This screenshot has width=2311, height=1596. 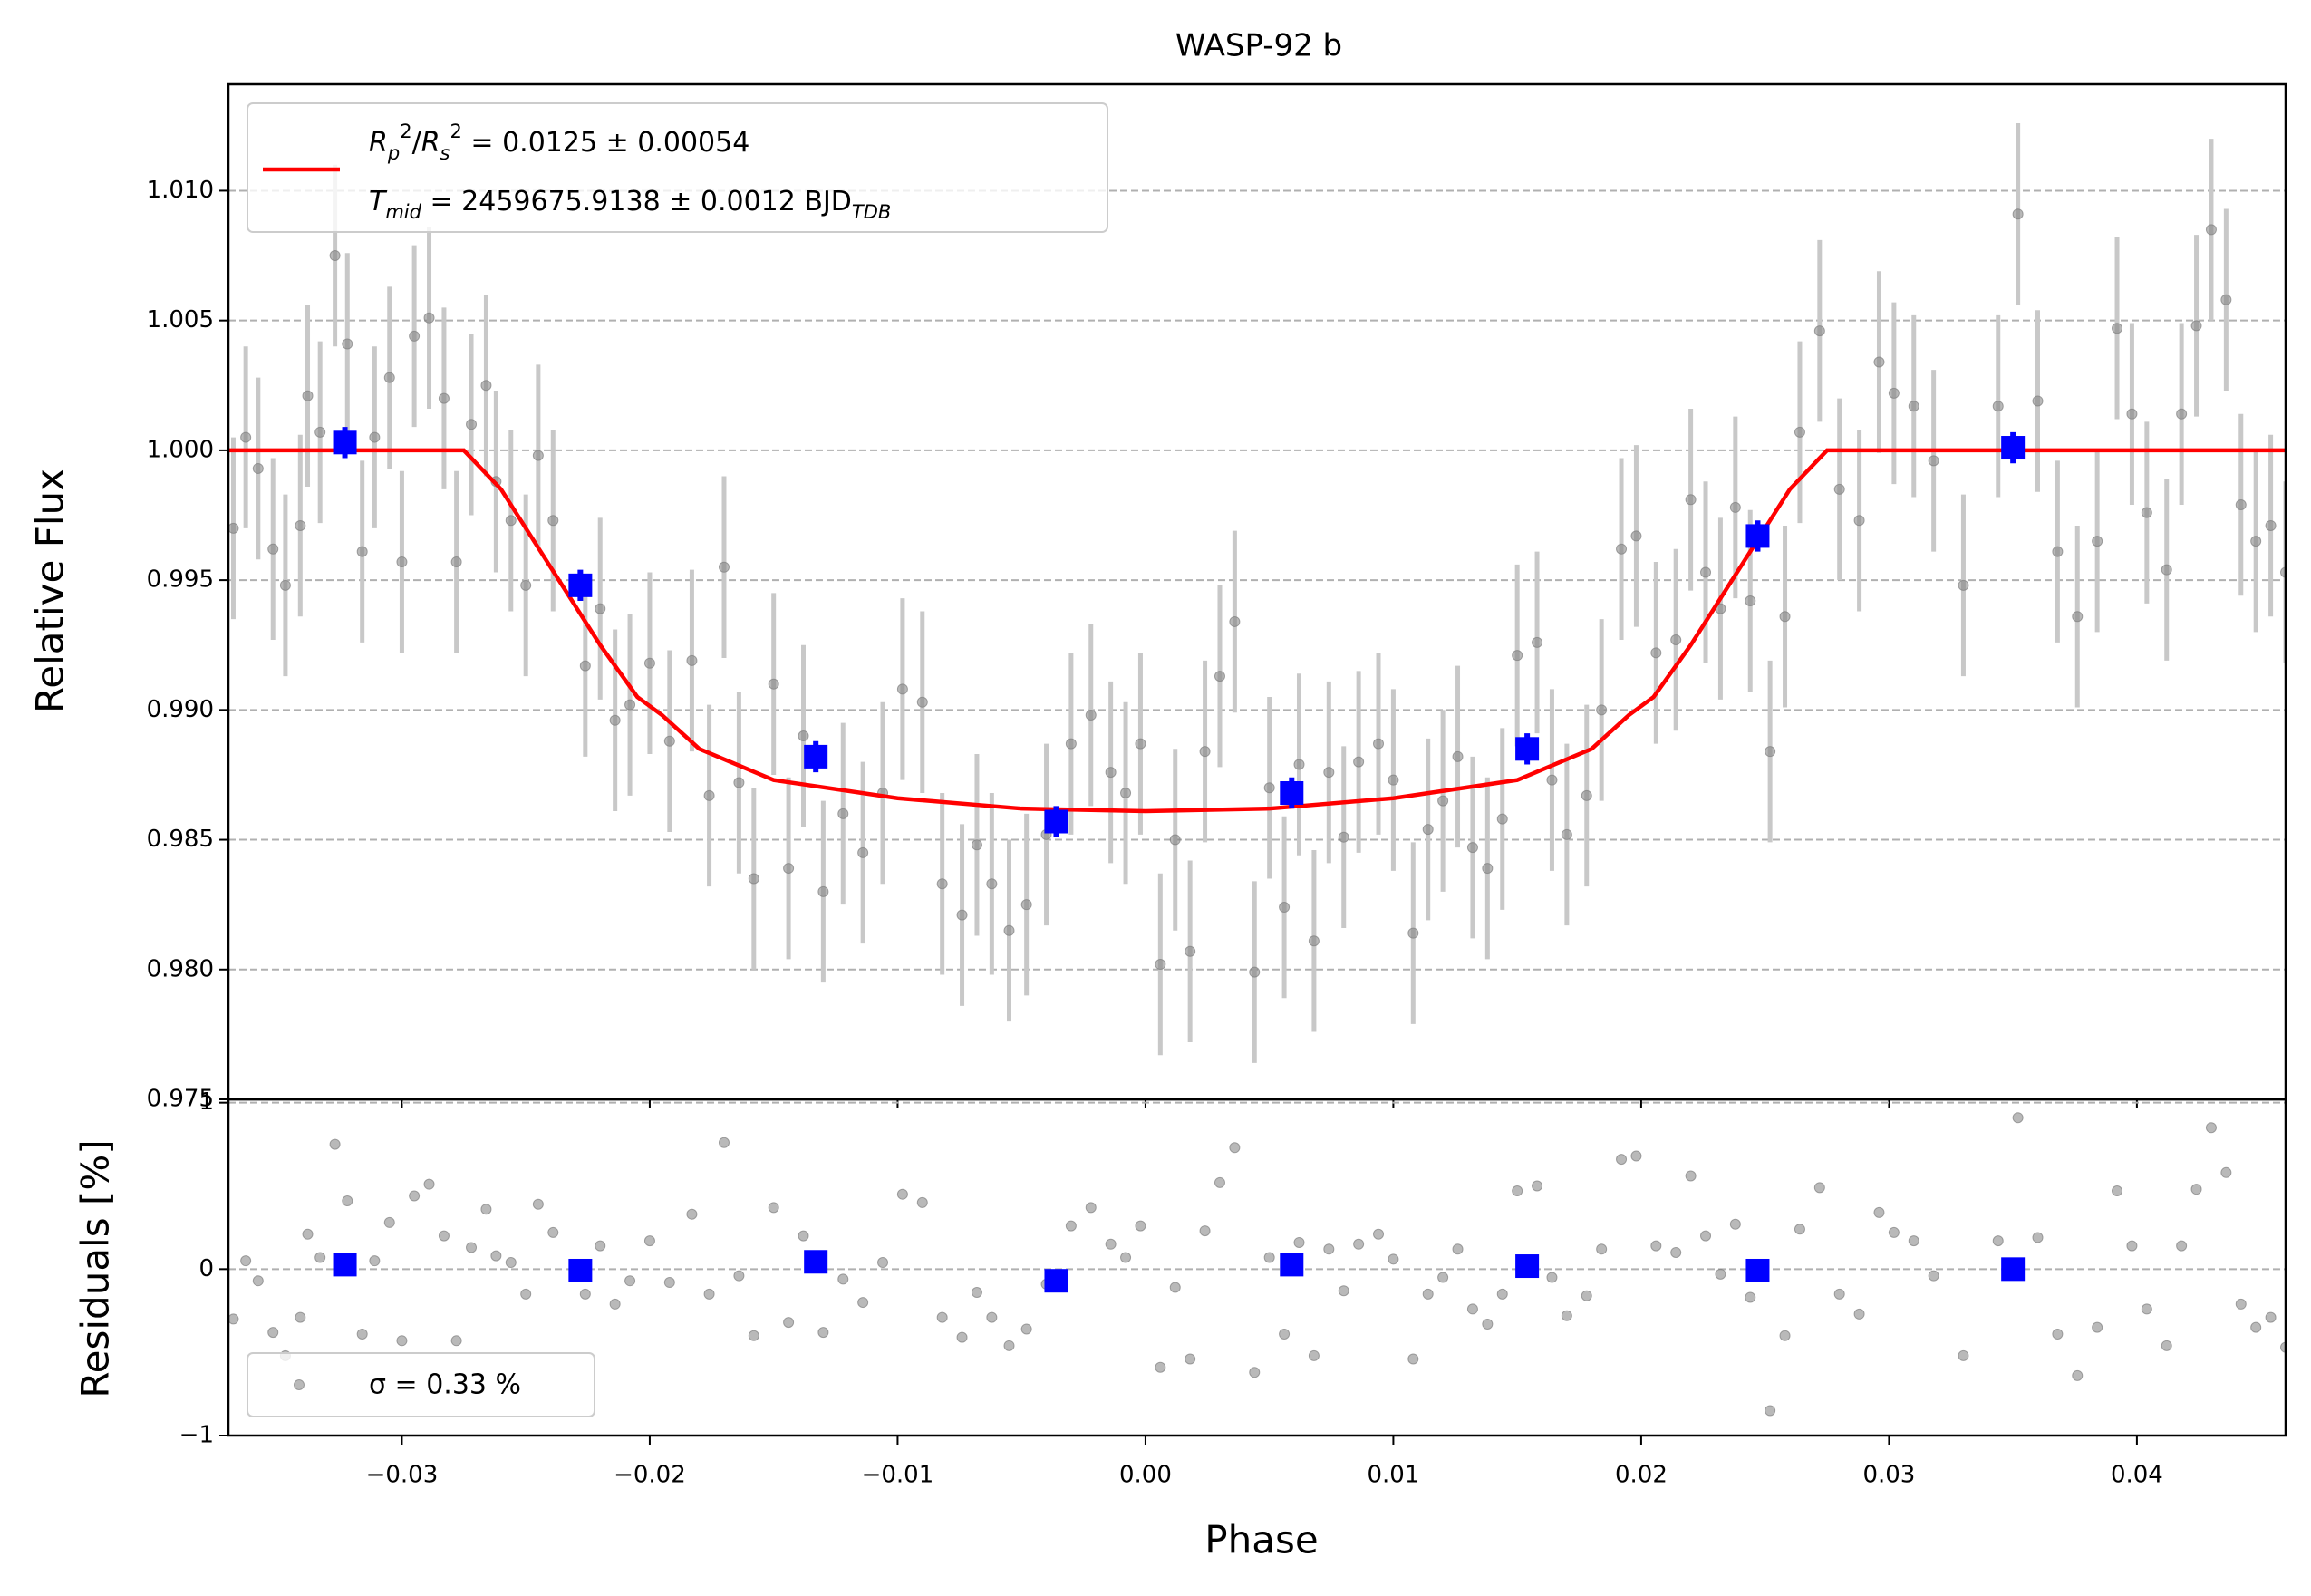 What do you see at coordinates (605, 143) in the screenshot?
I see `legend-label-part: = 0.0125 ± 0.00054` at bounding box center [605, 143].